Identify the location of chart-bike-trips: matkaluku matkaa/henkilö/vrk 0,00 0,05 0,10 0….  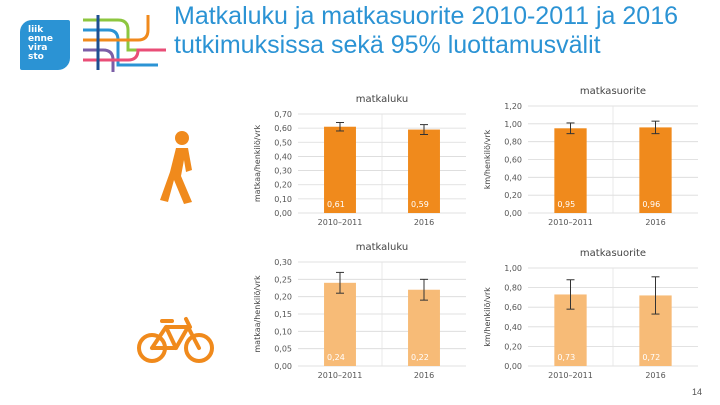
(359, 311).